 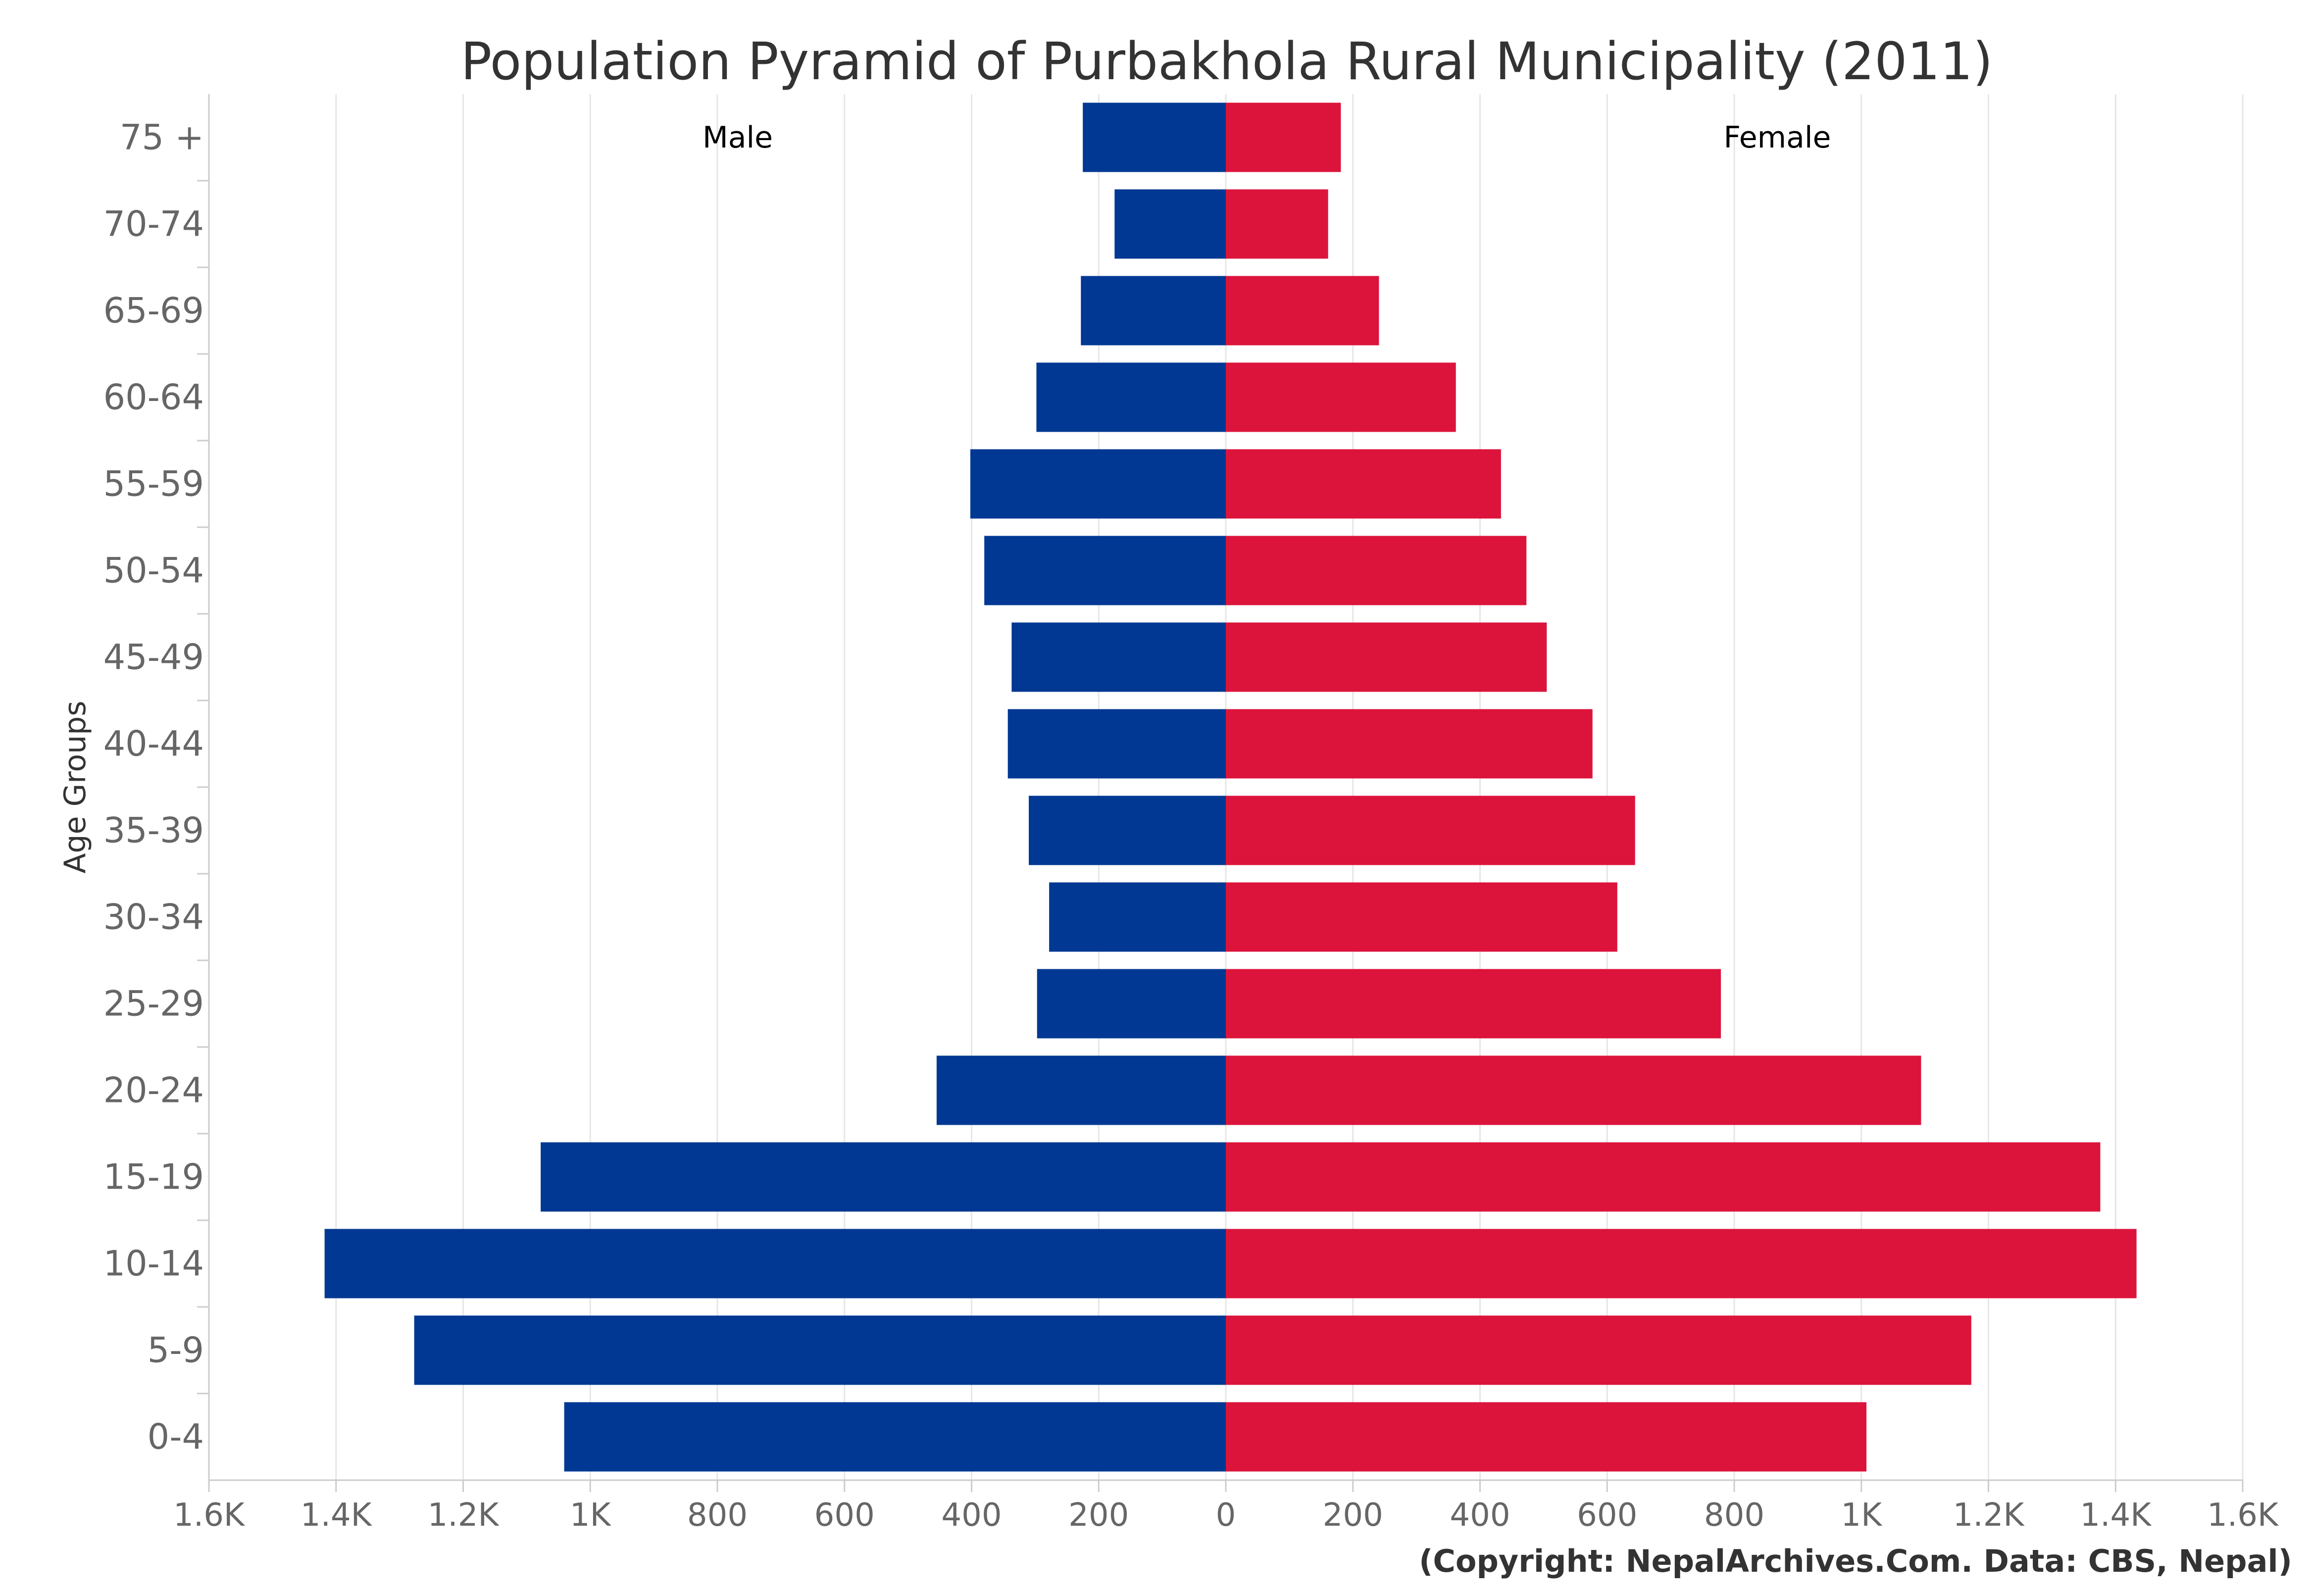 I want to click on y-category-label: 70-74, so click(x=153, y=224).